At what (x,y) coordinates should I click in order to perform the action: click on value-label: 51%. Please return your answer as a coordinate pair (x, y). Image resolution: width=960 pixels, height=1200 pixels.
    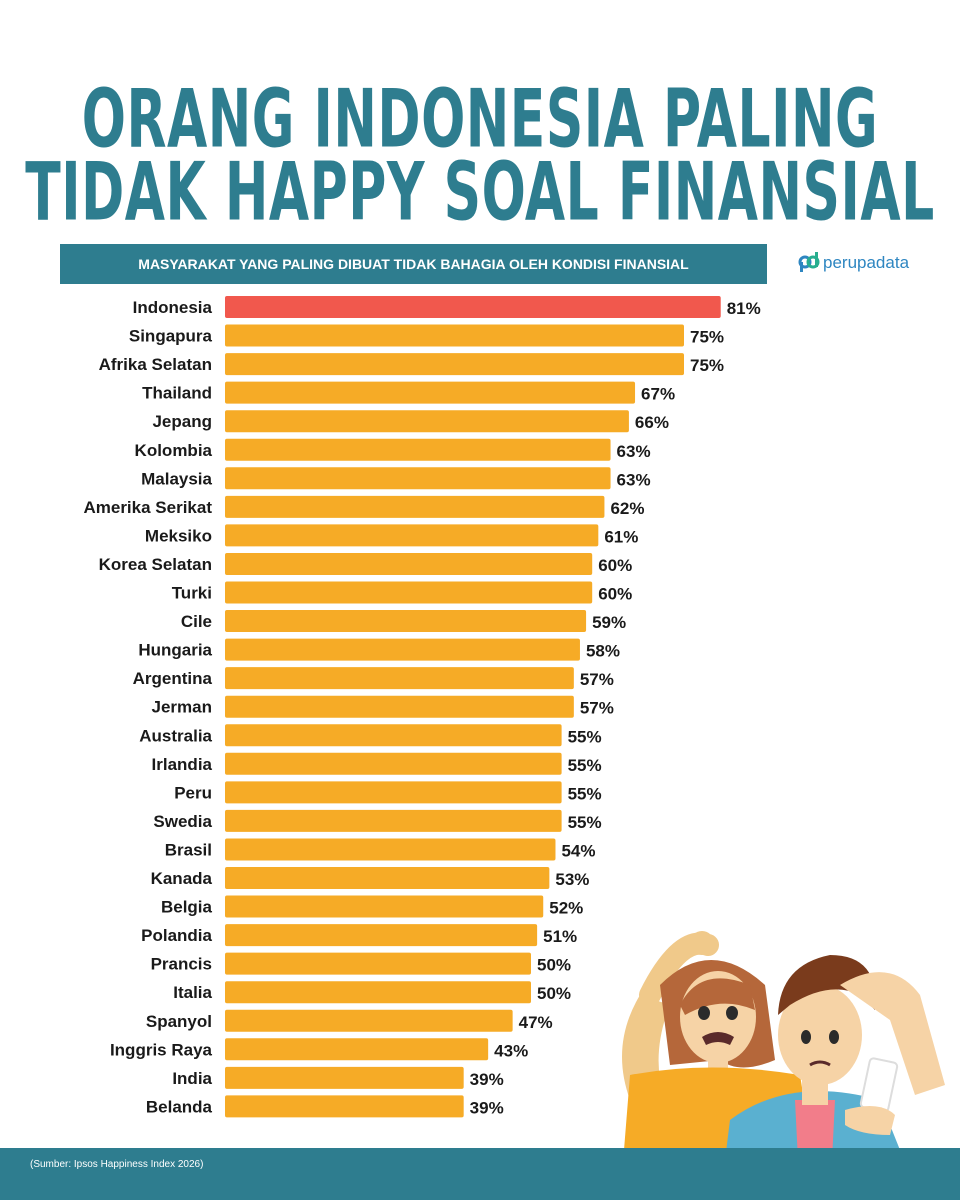
    Looking at the image, I should click on (560, 936).